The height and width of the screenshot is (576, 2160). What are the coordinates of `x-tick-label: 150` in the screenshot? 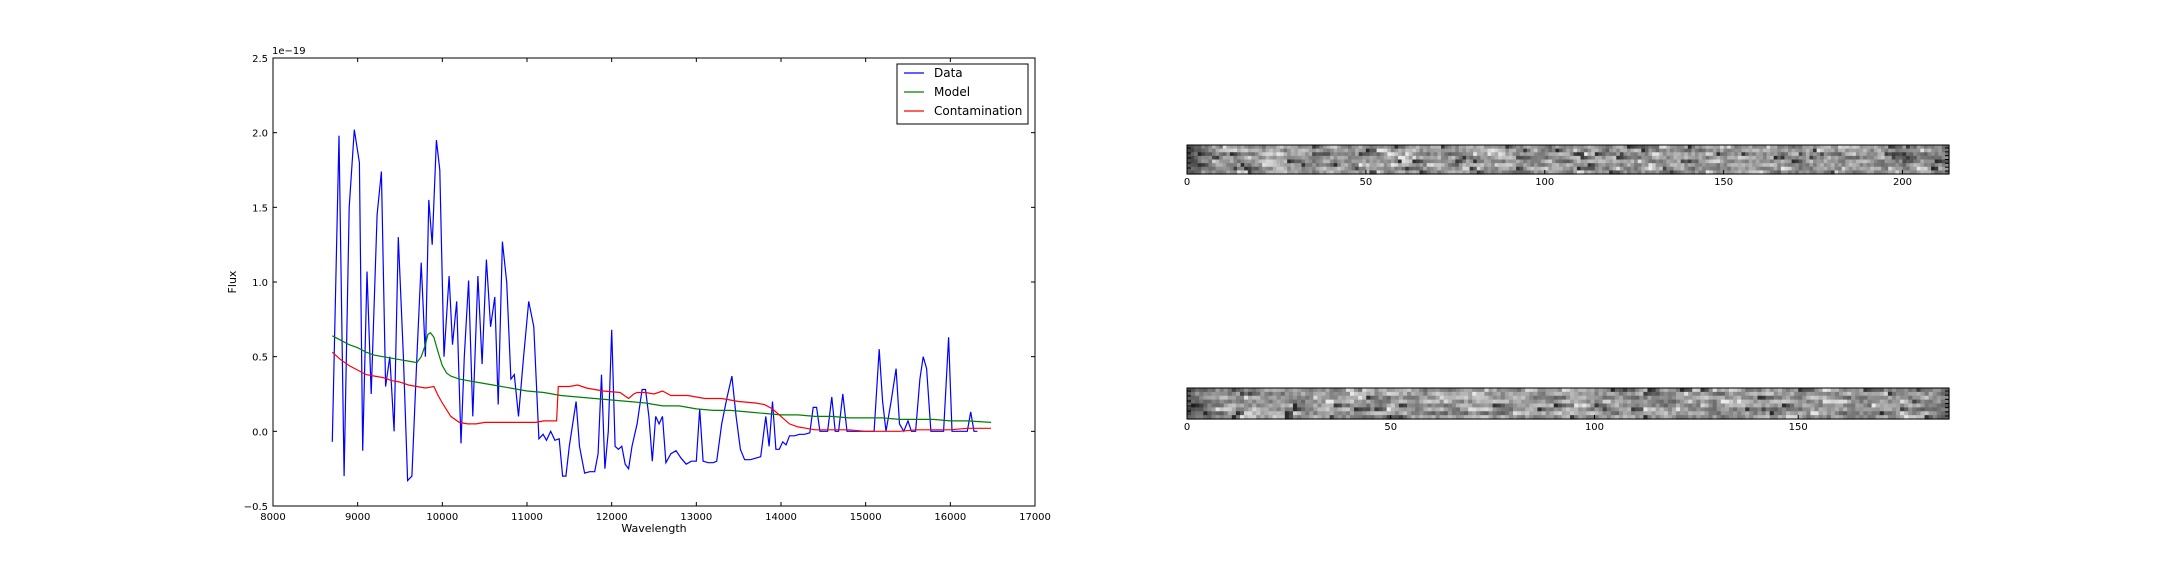 It's located at (1723, 182).